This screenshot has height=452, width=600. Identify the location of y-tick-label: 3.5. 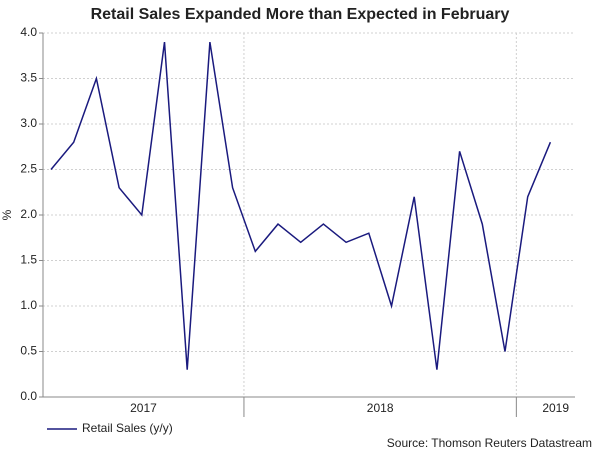
(28, 78).